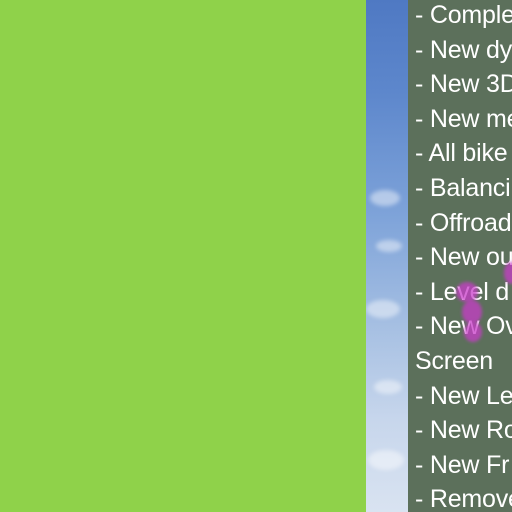 This screenshot has width=512, height=512. Describe the element at coordinates (463, 257) in the screenshot. I see `changelog-item: - New ou` at that location.